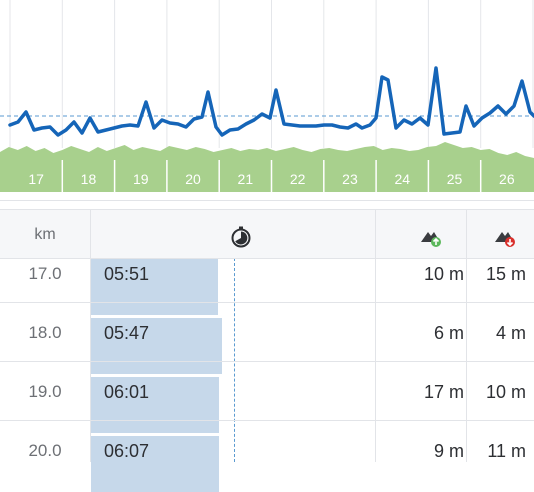  What do you see at coordinates (127, 333) in the screenshot?
I see `pace-value: 05:47` at bounding box center [127, 333].